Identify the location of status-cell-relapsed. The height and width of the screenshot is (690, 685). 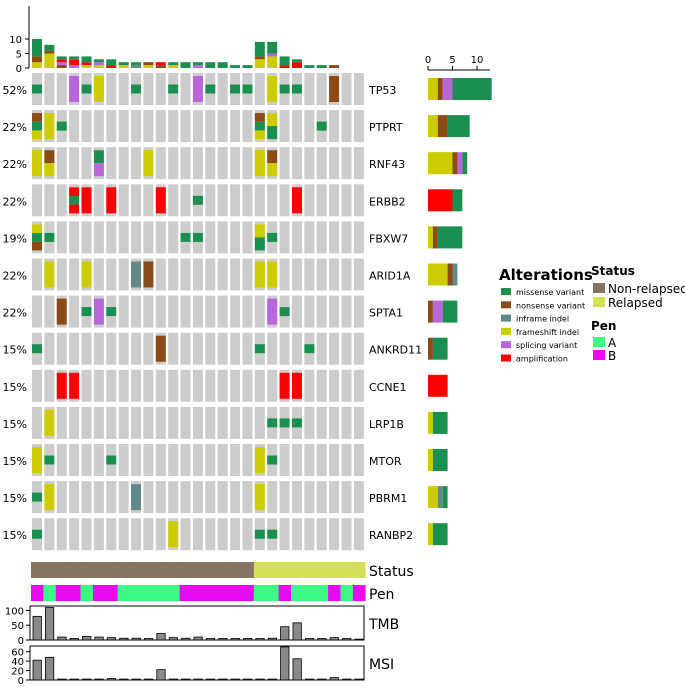
(260, 570).